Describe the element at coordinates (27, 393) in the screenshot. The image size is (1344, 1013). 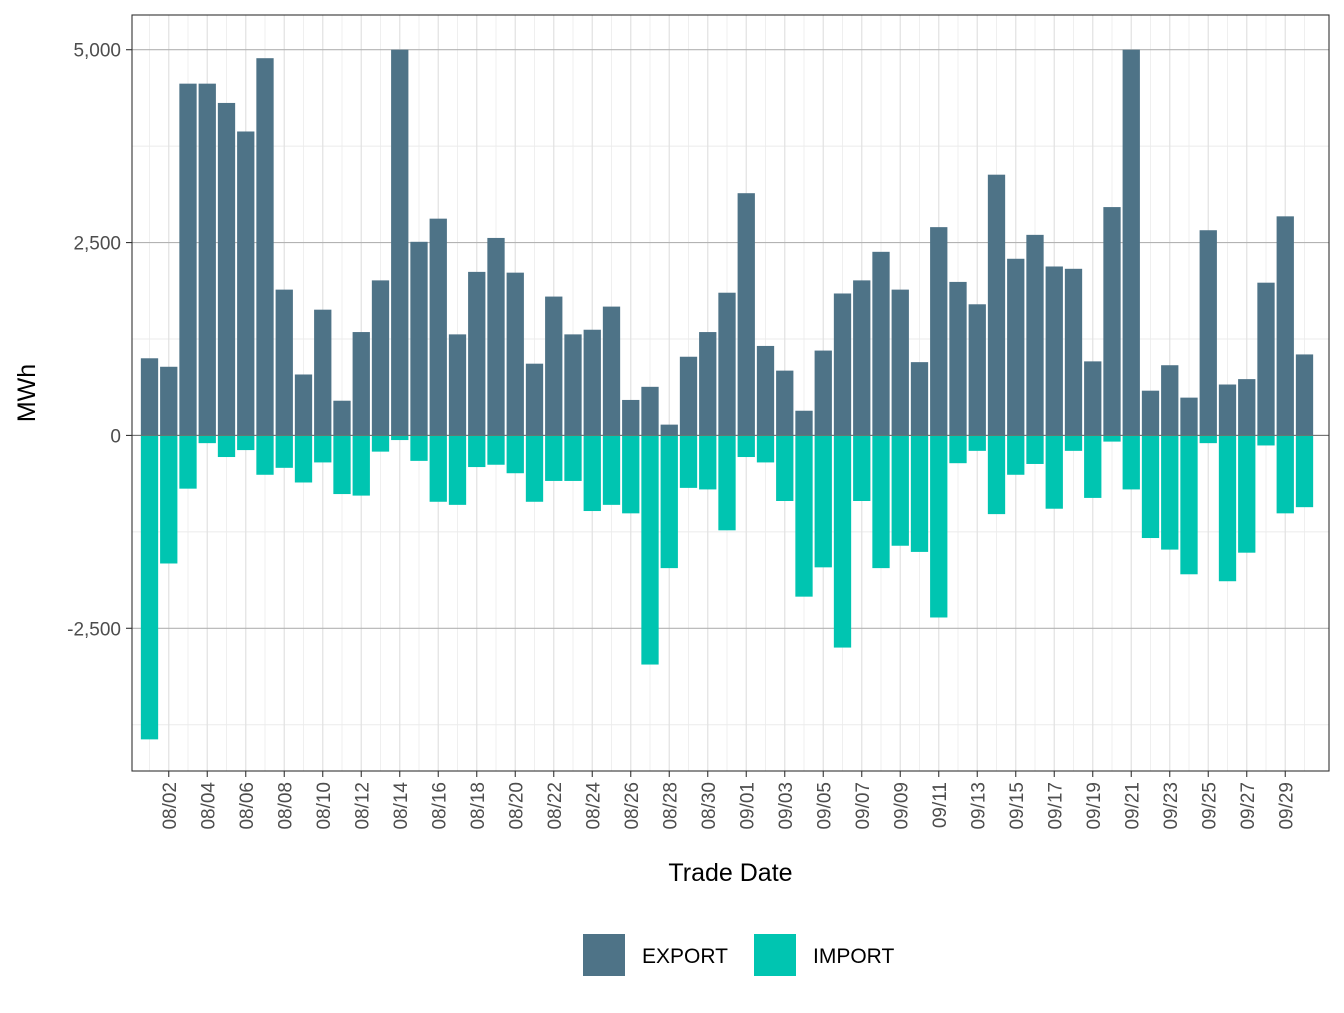
I see `y-axis-title: MWh` at that location.